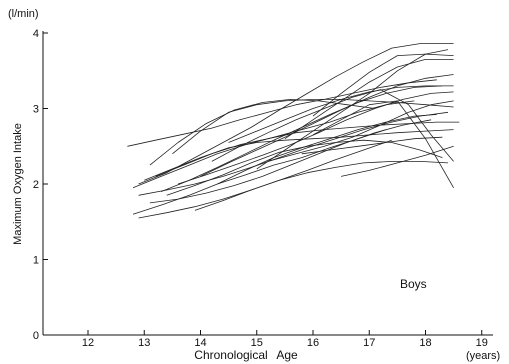 This screenshot has width=509, height=364. Describe the element at coordinates (144, 343) in the screenshot. I see `x-tick-label: 13` at that location.